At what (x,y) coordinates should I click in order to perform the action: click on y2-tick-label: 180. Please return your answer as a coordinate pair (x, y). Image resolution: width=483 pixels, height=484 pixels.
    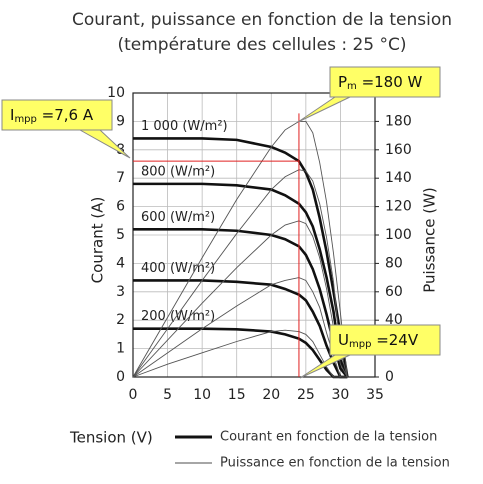
    Looking at the image, I should click on (398, 121).